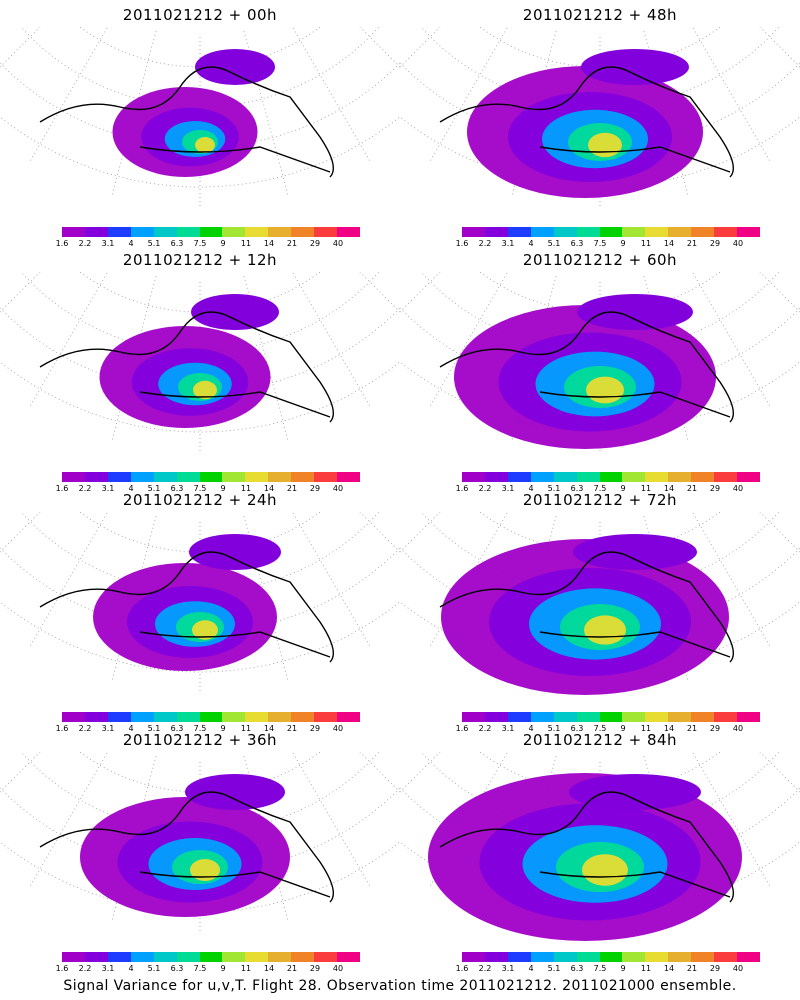 The width and height of the screenshot is (800, 1000). Describe the element at coordinates (600, 15) in the screenshot. I see `panel-title: 2011021212 + 48h` at that location.